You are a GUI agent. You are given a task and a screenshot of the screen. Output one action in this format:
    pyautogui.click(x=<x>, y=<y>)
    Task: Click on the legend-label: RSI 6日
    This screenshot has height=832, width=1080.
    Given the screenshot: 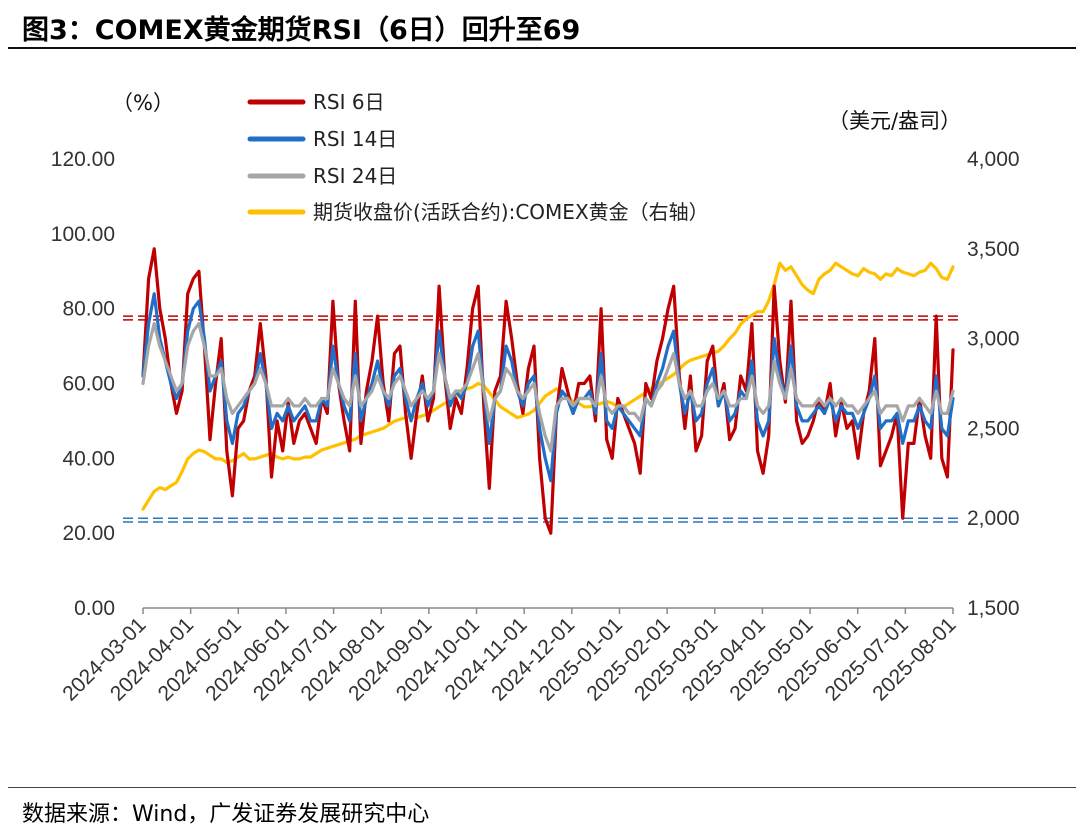 What is the action you would take?
    pyautogui.click(x=349, y=102)
    